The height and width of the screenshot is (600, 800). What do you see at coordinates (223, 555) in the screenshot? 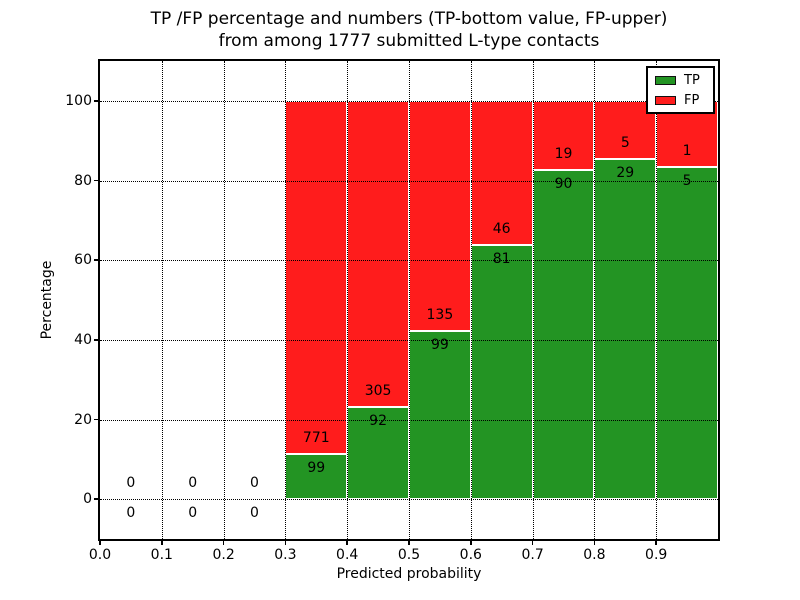
I see `x-tick-label: 0.2` at bounding box center [223, 555].